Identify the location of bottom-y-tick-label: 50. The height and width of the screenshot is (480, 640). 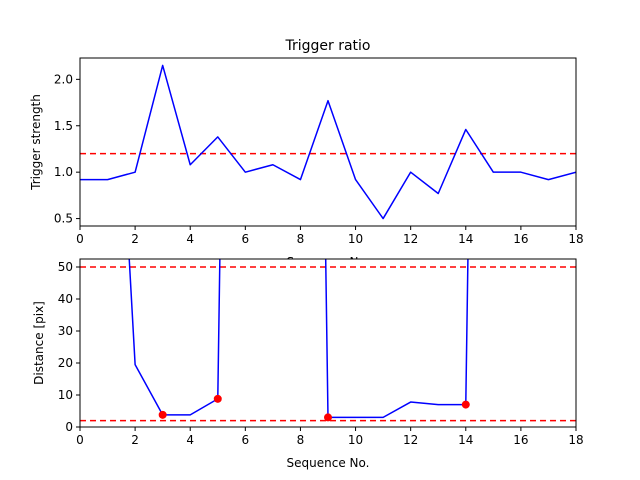
(65, 267).